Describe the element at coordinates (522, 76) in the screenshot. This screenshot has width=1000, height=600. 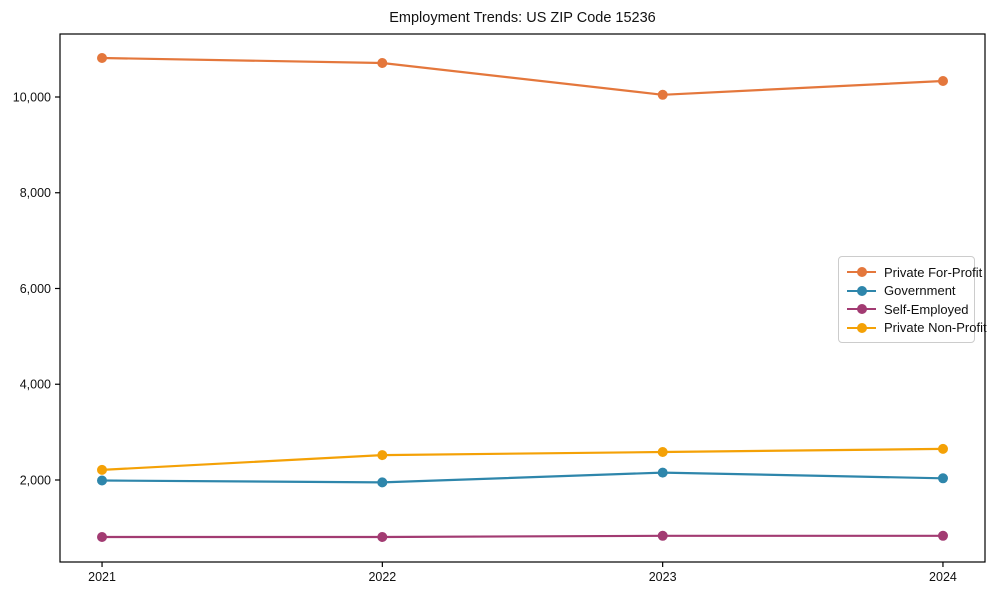
I see `series-line-private-for-profit` at that location.